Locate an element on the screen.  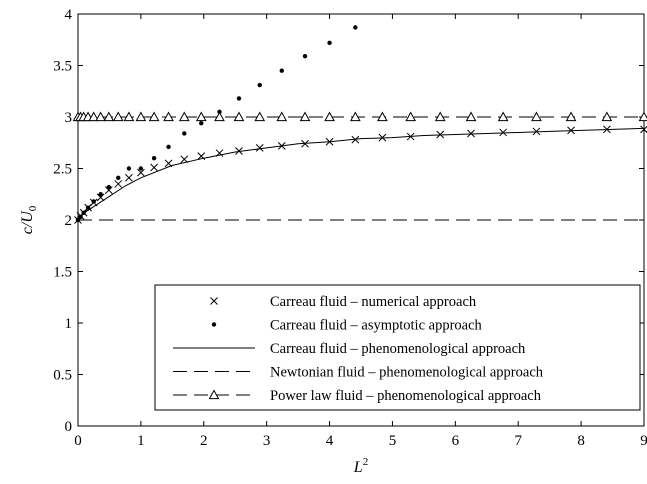
y-tick-label: 0.5 is located at coordinates (62, 376).